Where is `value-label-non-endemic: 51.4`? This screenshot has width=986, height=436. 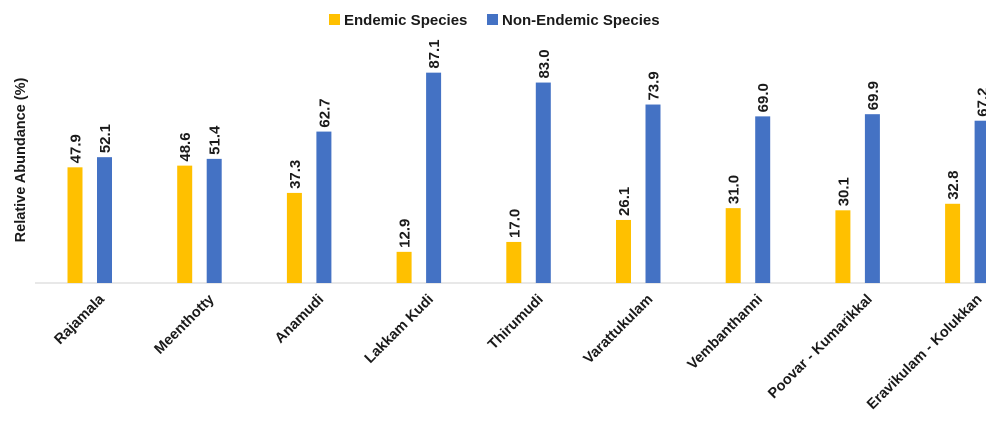
value-label-non-endemic: 51.4 is located at coordinates (215, 140).